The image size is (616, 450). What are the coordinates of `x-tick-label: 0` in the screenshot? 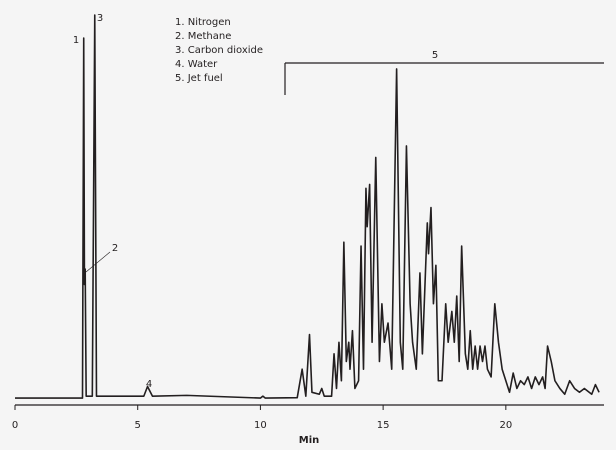 It's located at (15, 425).